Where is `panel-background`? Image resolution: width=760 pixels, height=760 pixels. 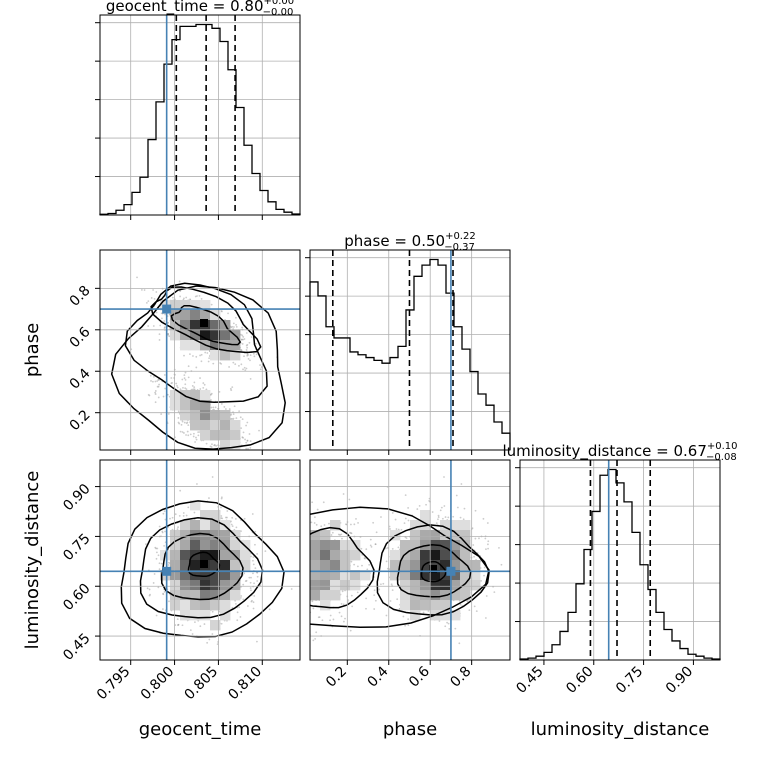
panel-background is located at coordinates (620, 560).